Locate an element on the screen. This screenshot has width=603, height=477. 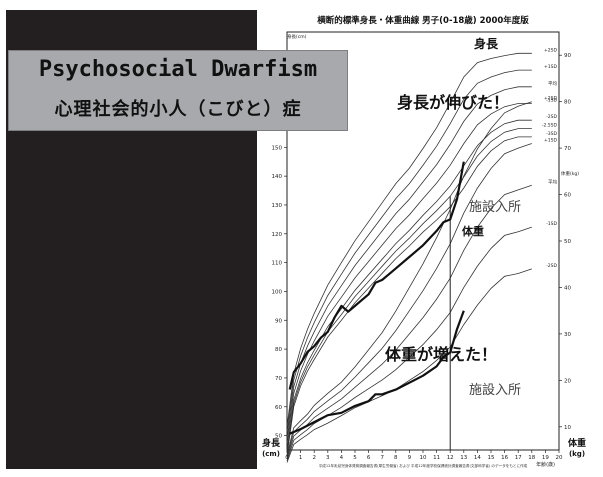
y-left-tick-label: 120 is located at coordinates (277, 235).